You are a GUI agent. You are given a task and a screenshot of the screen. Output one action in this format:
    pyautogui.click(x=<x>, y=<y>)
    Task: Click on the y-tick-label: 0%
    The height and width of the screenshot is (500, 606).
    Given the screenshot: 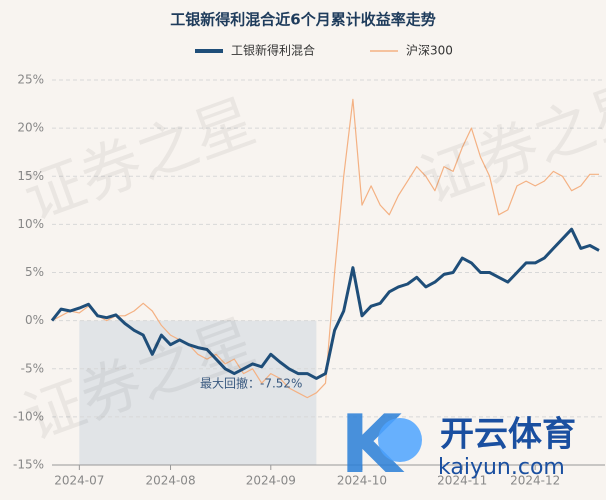 What is the action you would take?
    pyautogui.click(x=34, y=320)
    